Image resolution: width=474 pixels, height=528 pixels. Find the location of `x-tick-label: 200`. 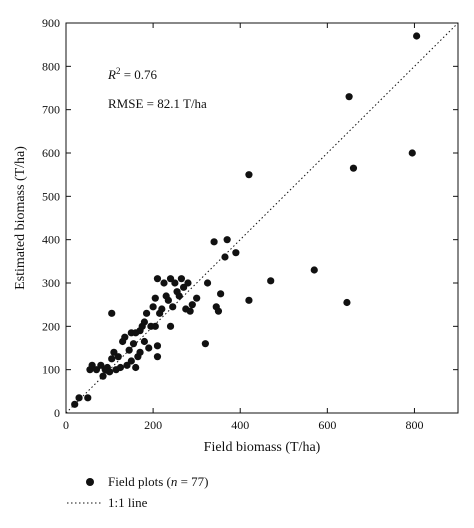

x-tick-label: 200 is located at coordinates (153, 425).